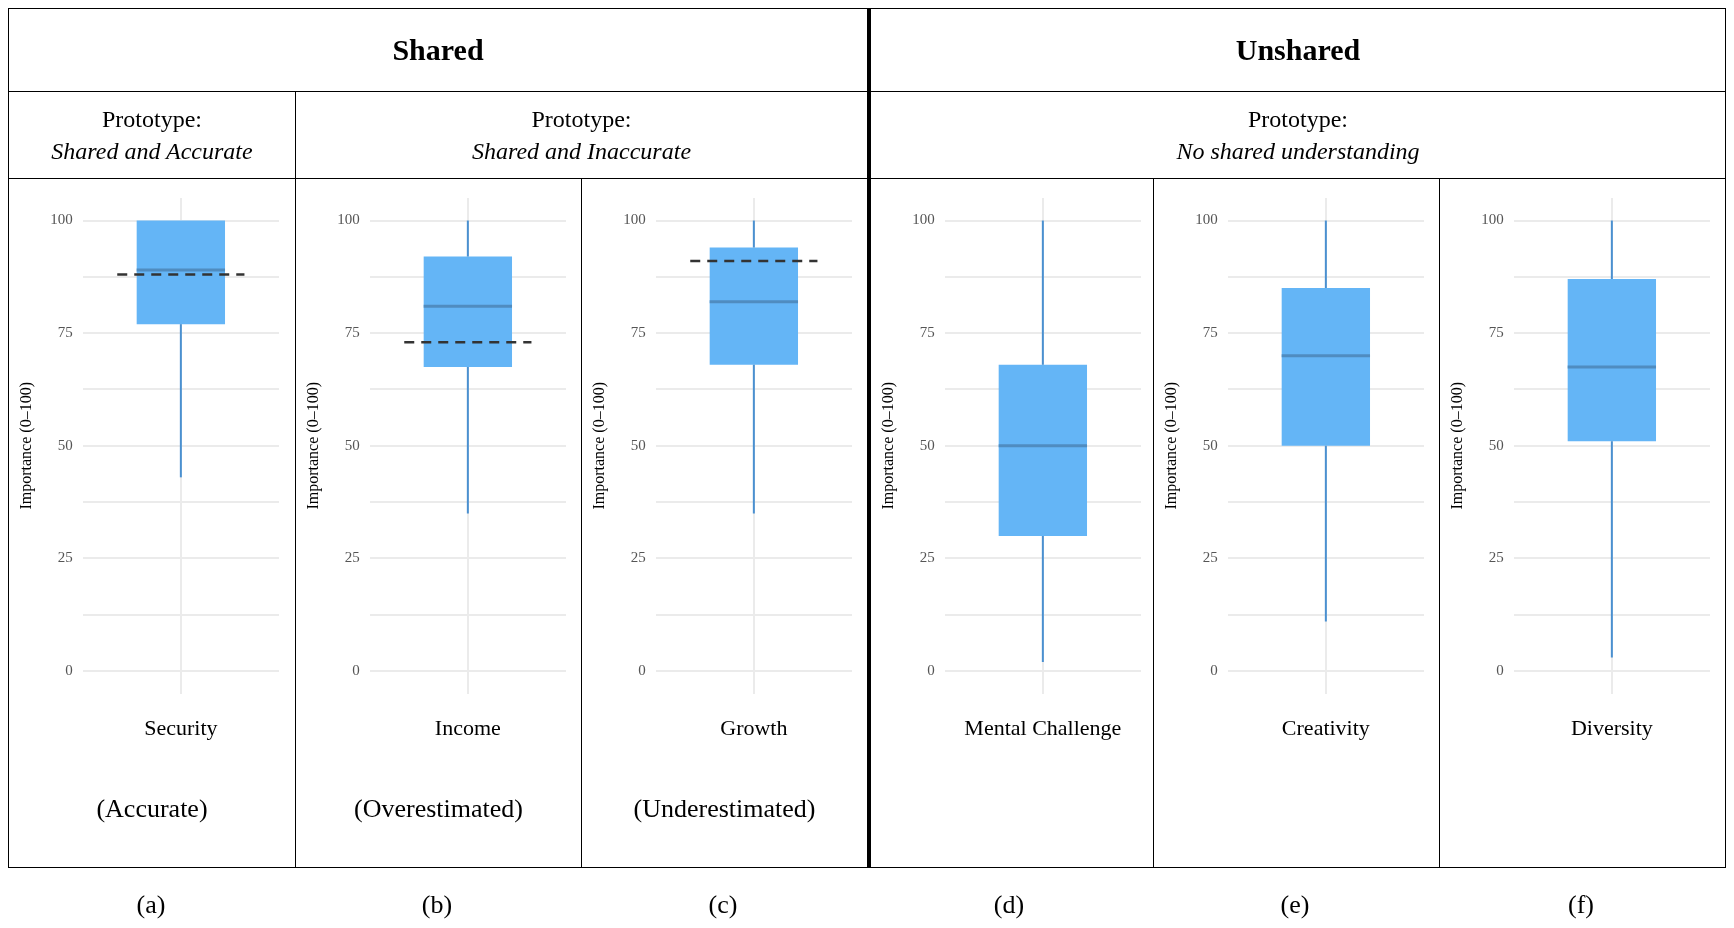  I want to click on text: (d), so click(1009, 905).